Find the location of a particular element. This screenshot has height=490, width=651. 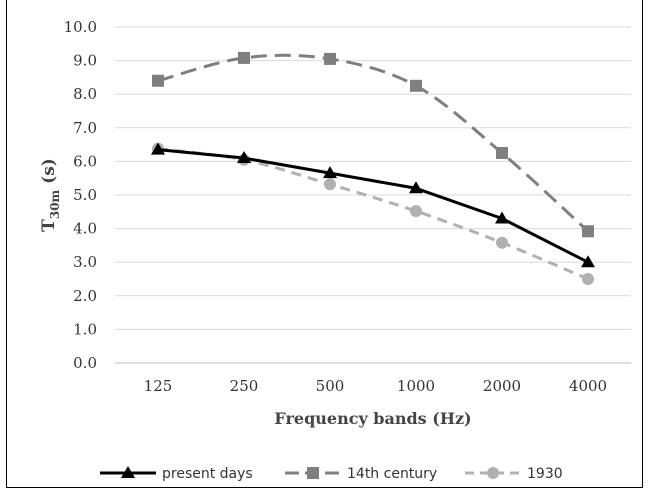

y-tick-label: 6.0 is located at coordinates (85, 161).